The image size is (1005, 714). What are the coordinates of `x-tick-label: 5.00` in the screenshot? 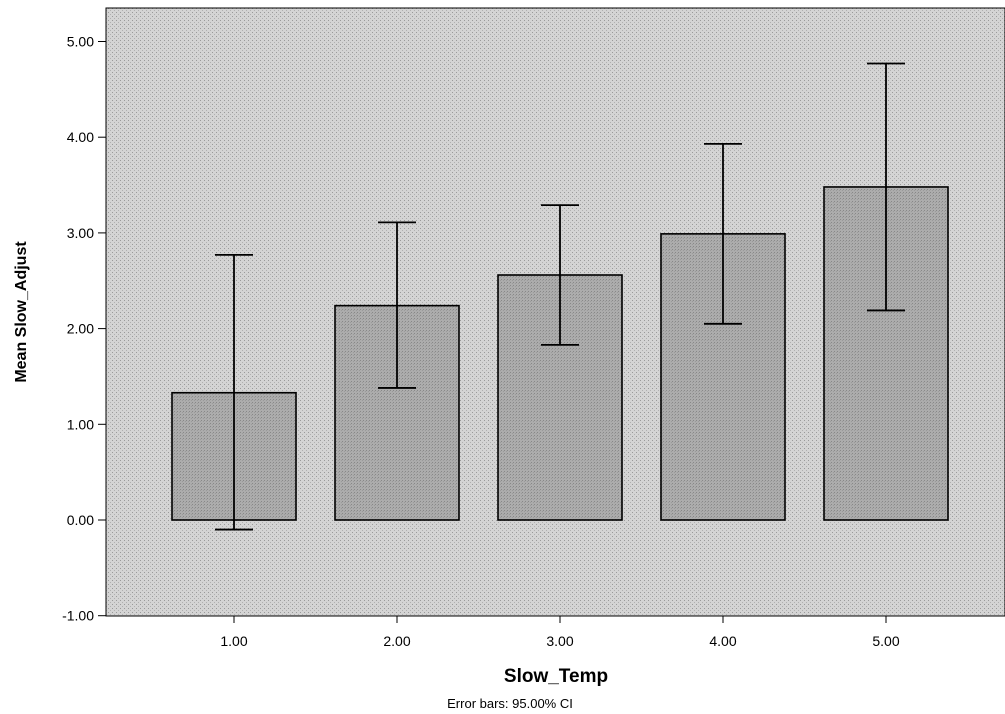 It's located at (885, 641).